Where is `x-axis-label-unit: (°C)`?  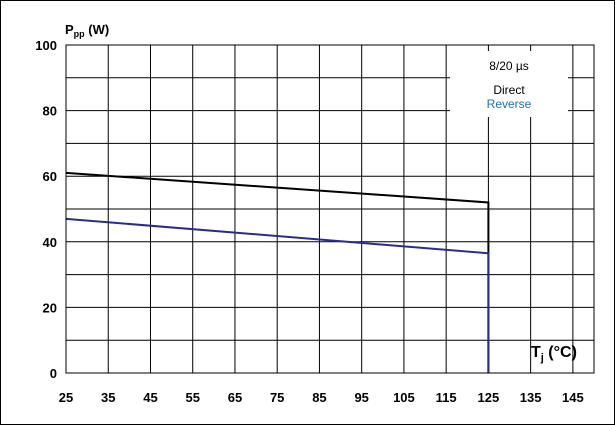
x-axis-label-unit: (°C) is located at coordinates (560, 352).